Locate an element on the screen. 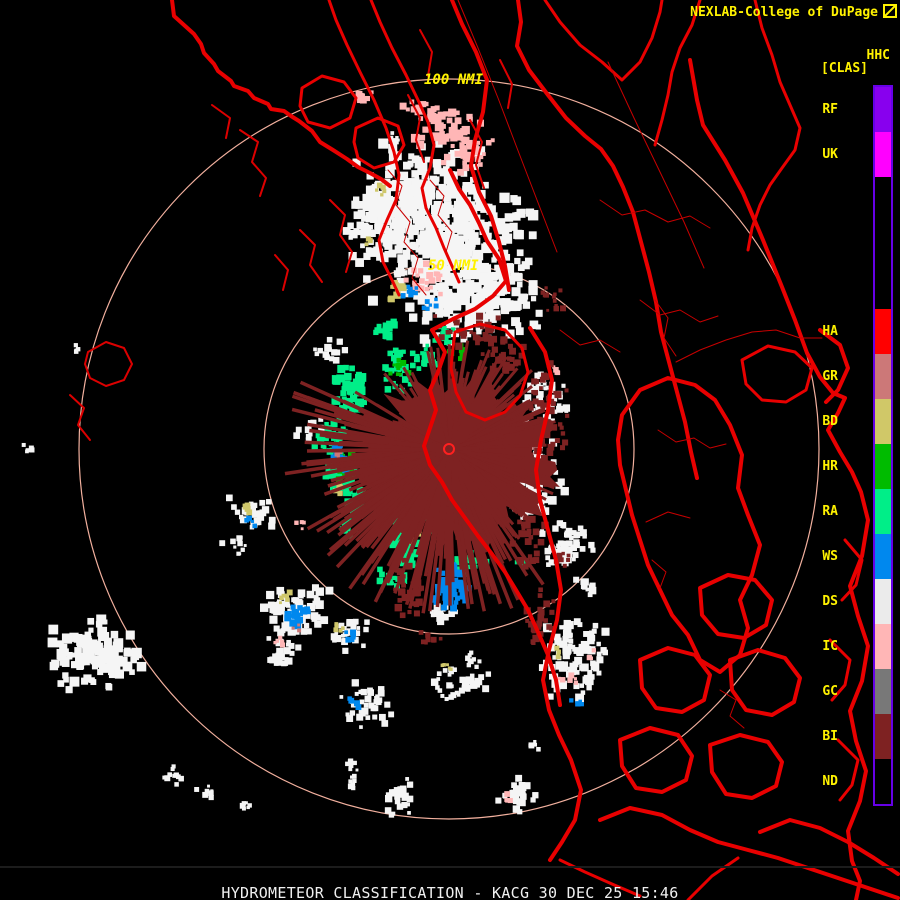 Image resolution: width=900 pixels, height=900 pixels. legend-block-IC is located at coordinates (883, 646).